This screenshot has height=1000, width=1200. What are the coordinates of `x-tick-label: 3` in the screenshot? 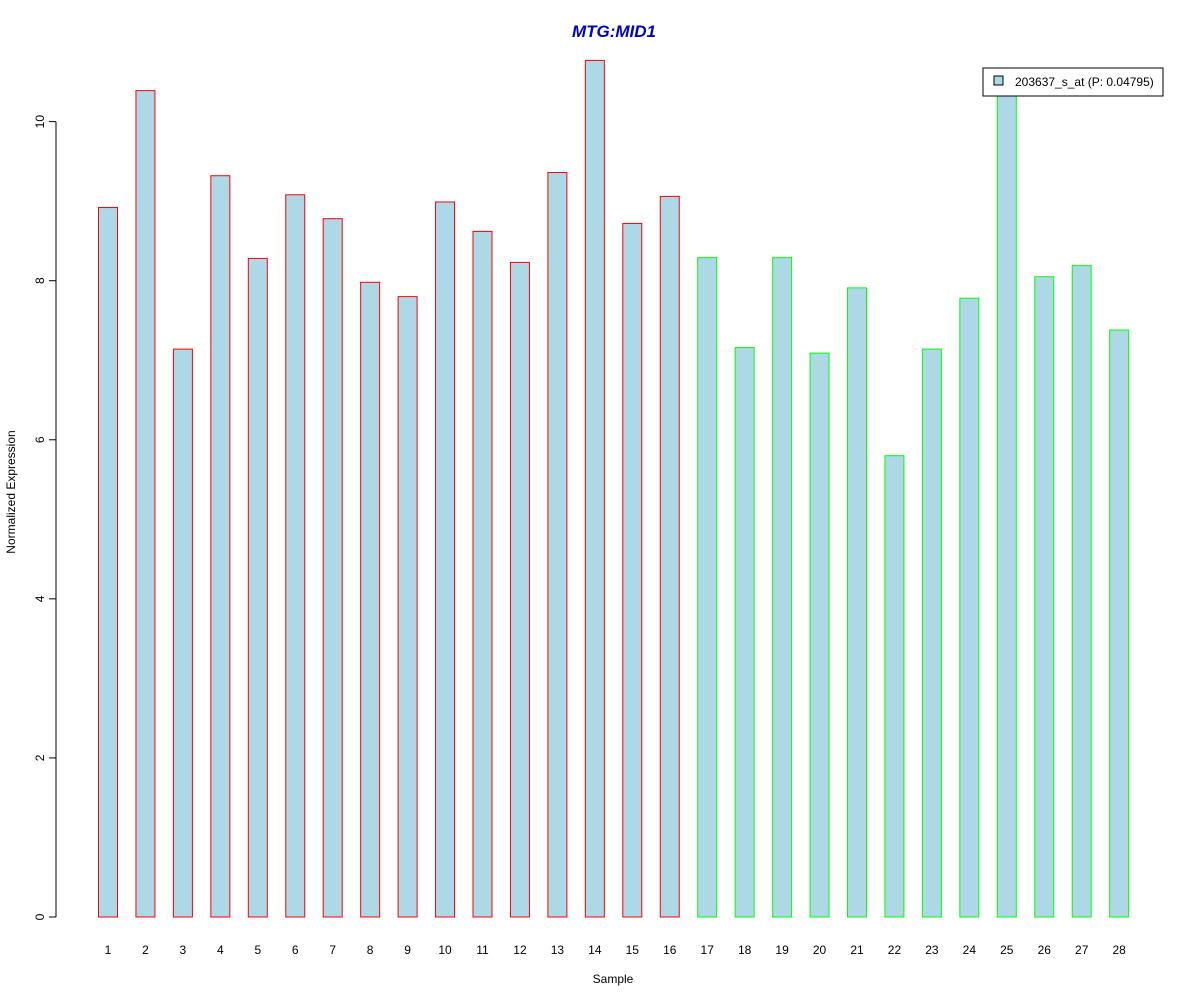 It's located at (183, 950).